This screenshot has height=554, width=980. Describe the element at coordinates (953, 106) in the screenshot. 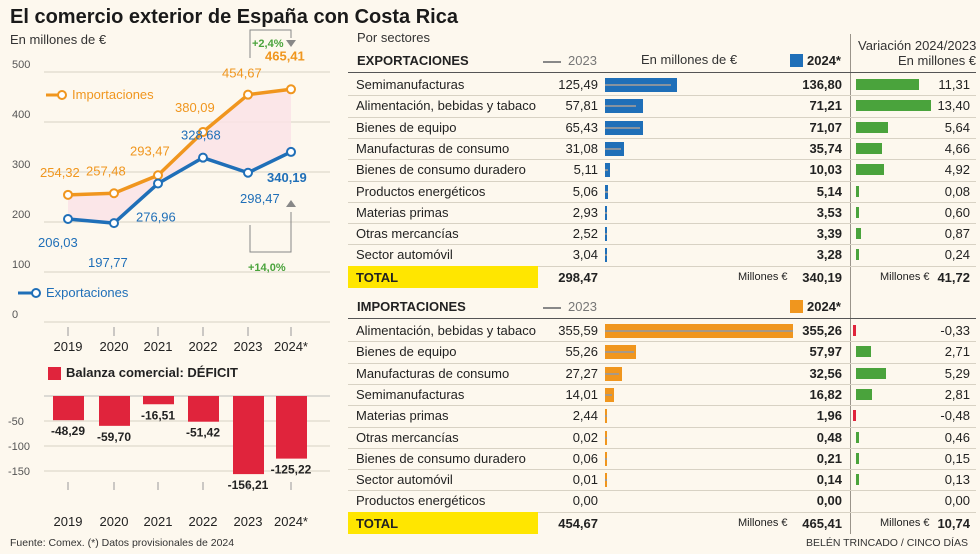

I see `exports-variation-value: 13,40` at that location.